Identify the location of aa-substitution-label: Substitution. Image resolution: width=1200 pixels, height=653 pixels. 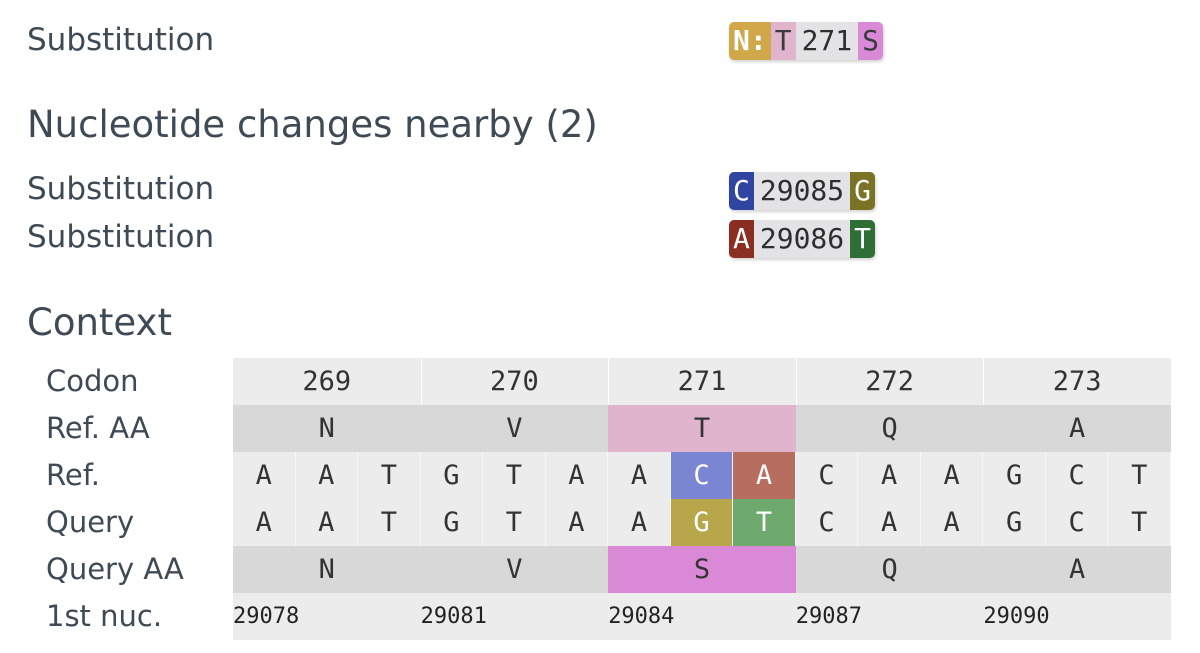
(121, 40).